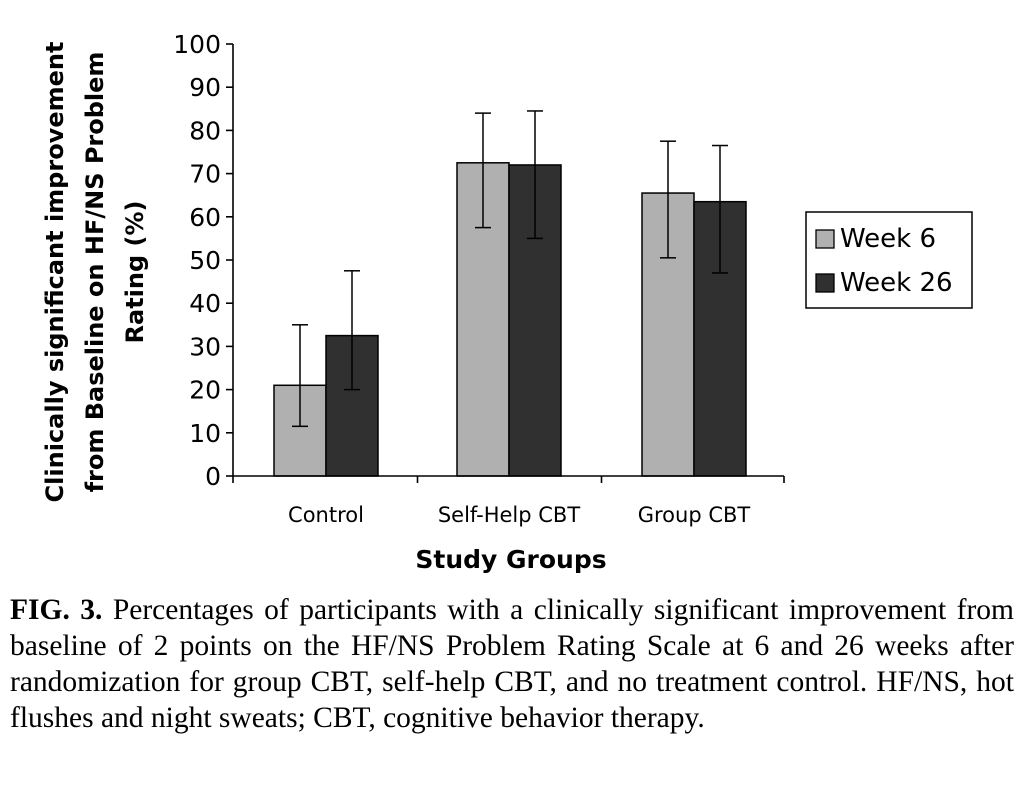  What do you see at coordinates (213, 476) in the screenshot?
I see `y-tick-label: 0` at bounding box center [213, 476].